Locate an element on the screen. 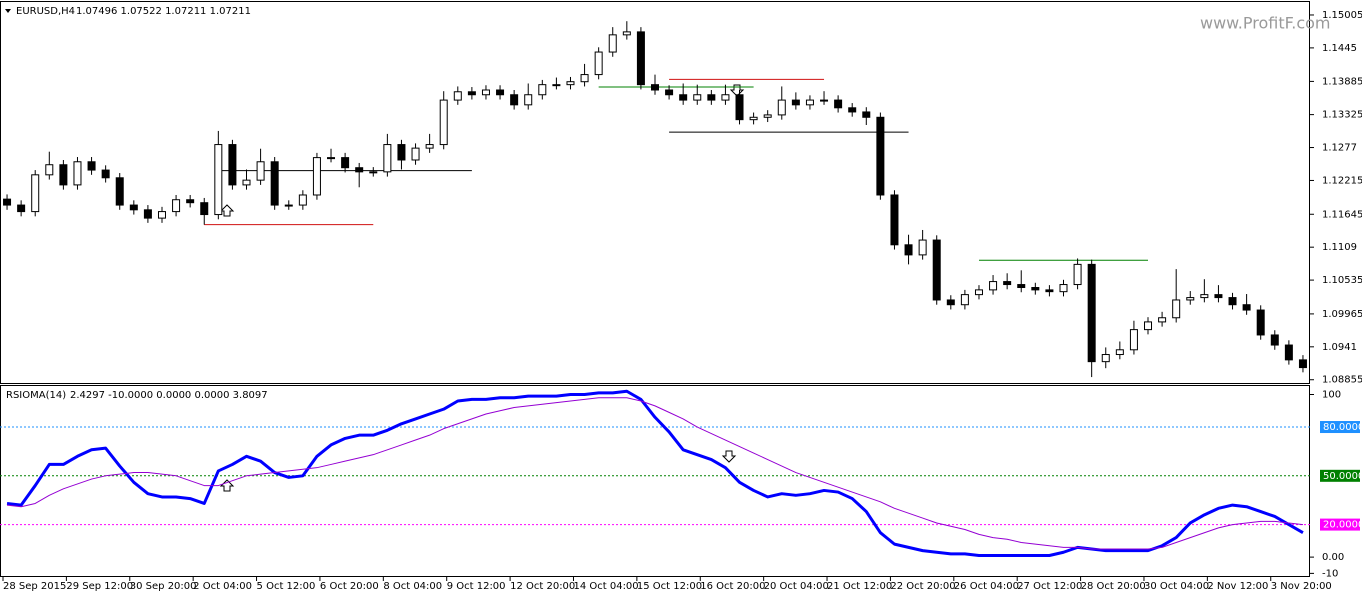  y-tick-label: 1.1109 is located at coordinates (1339, 247).